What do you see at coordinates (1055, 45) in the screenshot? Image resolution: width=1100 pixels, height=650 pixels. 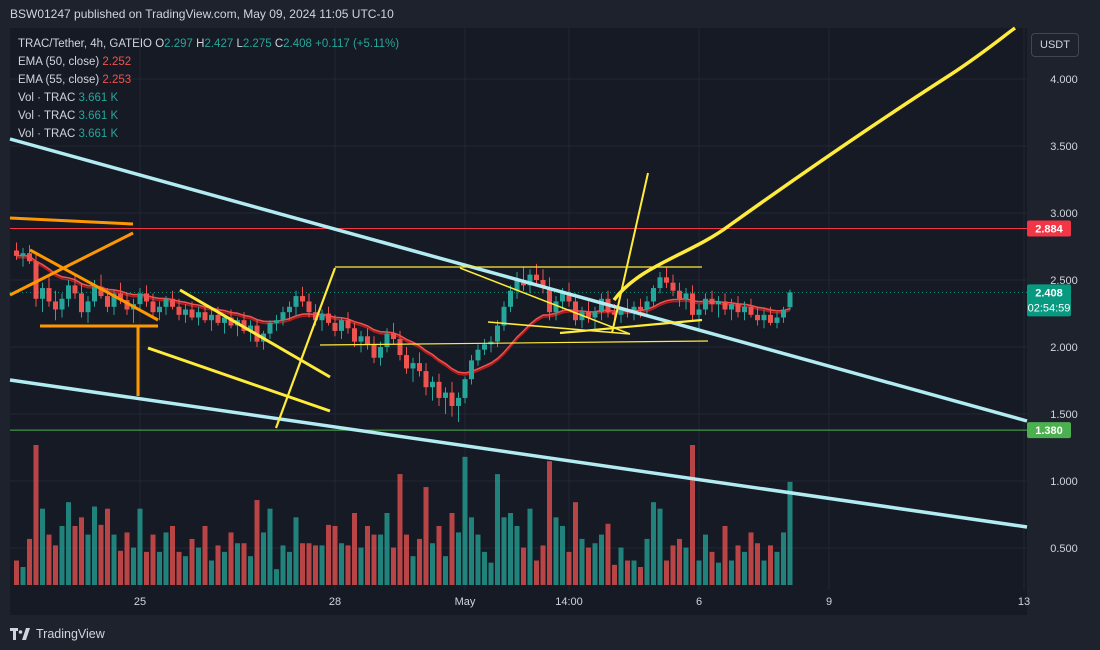 I see `currency-button: USDT` at bounding box center [1055, 45].